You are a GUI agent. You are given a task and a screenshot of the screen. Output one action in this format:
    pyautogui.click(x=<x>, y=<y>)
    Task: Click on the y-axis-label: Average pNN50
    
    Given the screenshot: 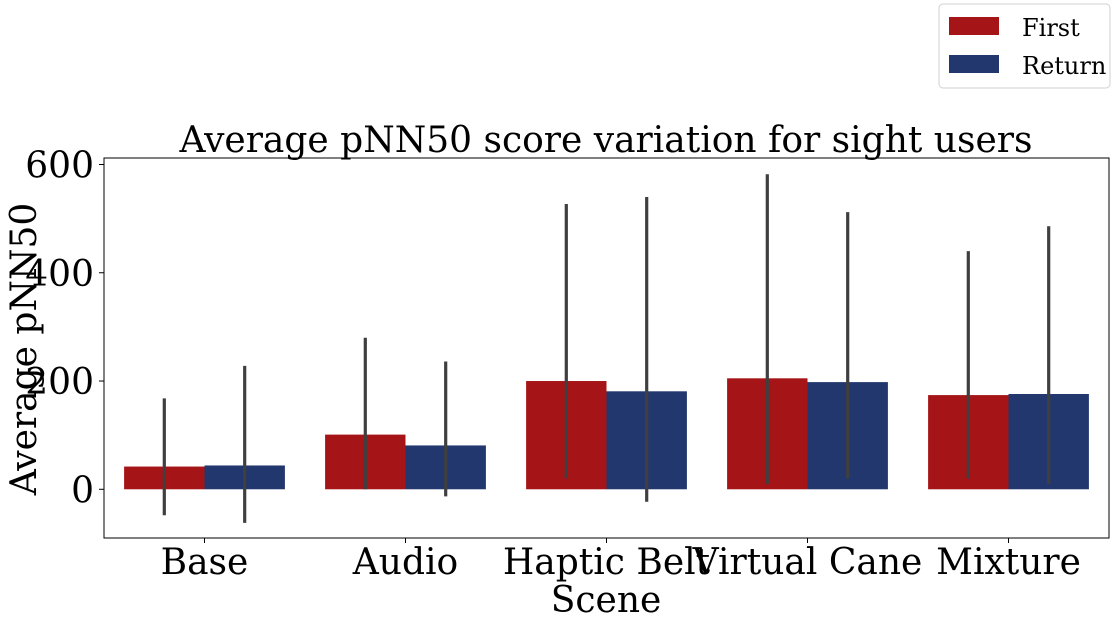 What is the action you would take?
    pyautogui.click(x=24, y=350)
    